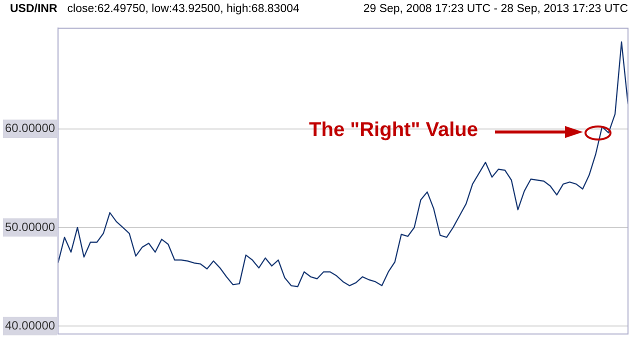  Describe the element at coordinates (183, 9) in the screenshot. I see `chart-subtitle: close:62.49750, low:43.92500, high:68.83004` at that location.